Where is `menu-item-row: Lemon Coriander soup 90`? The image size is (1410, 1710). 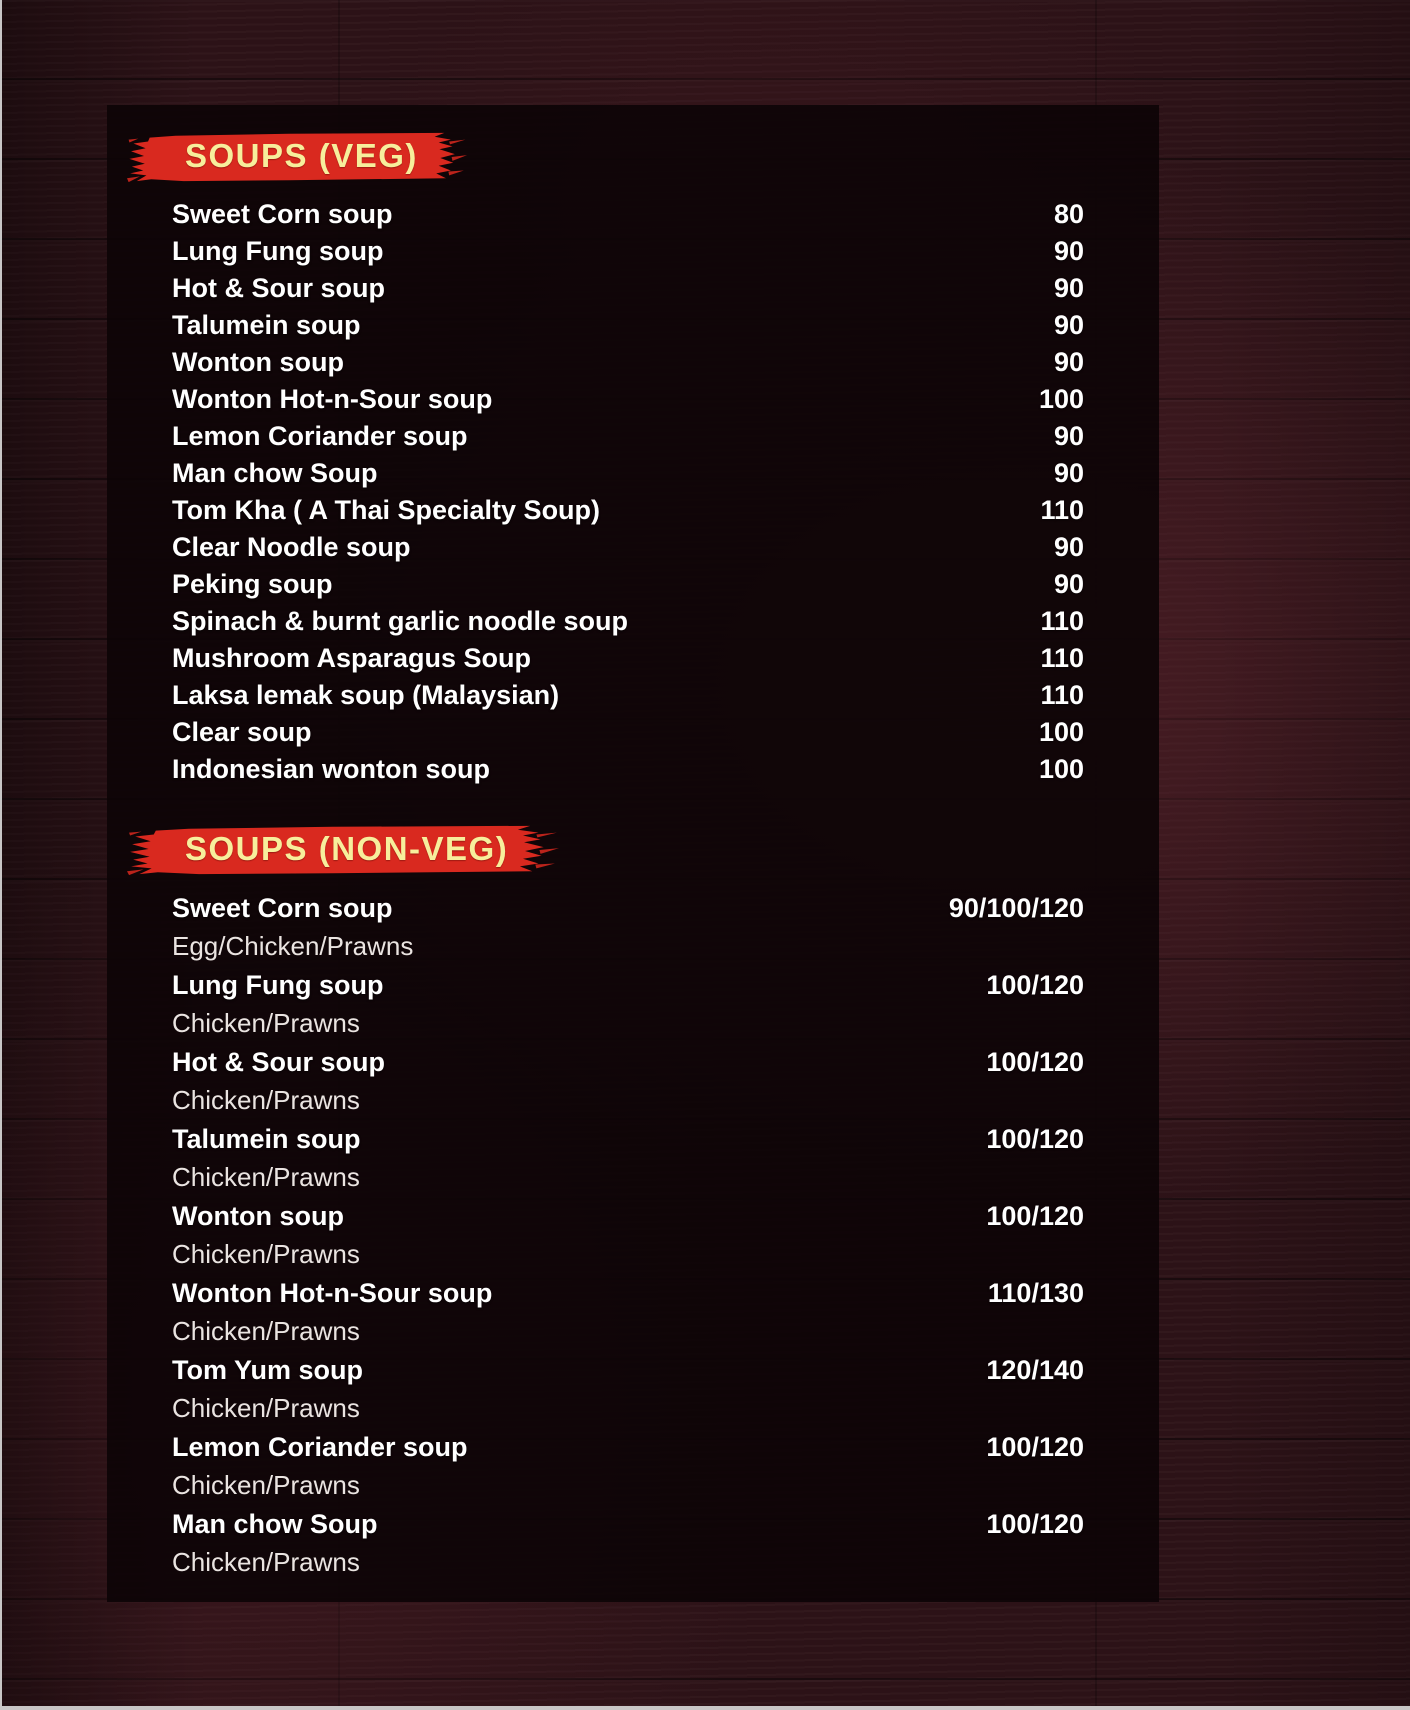
menu-item-row: Lemon Coriander soup 90 is located at coordinates (628, 436).